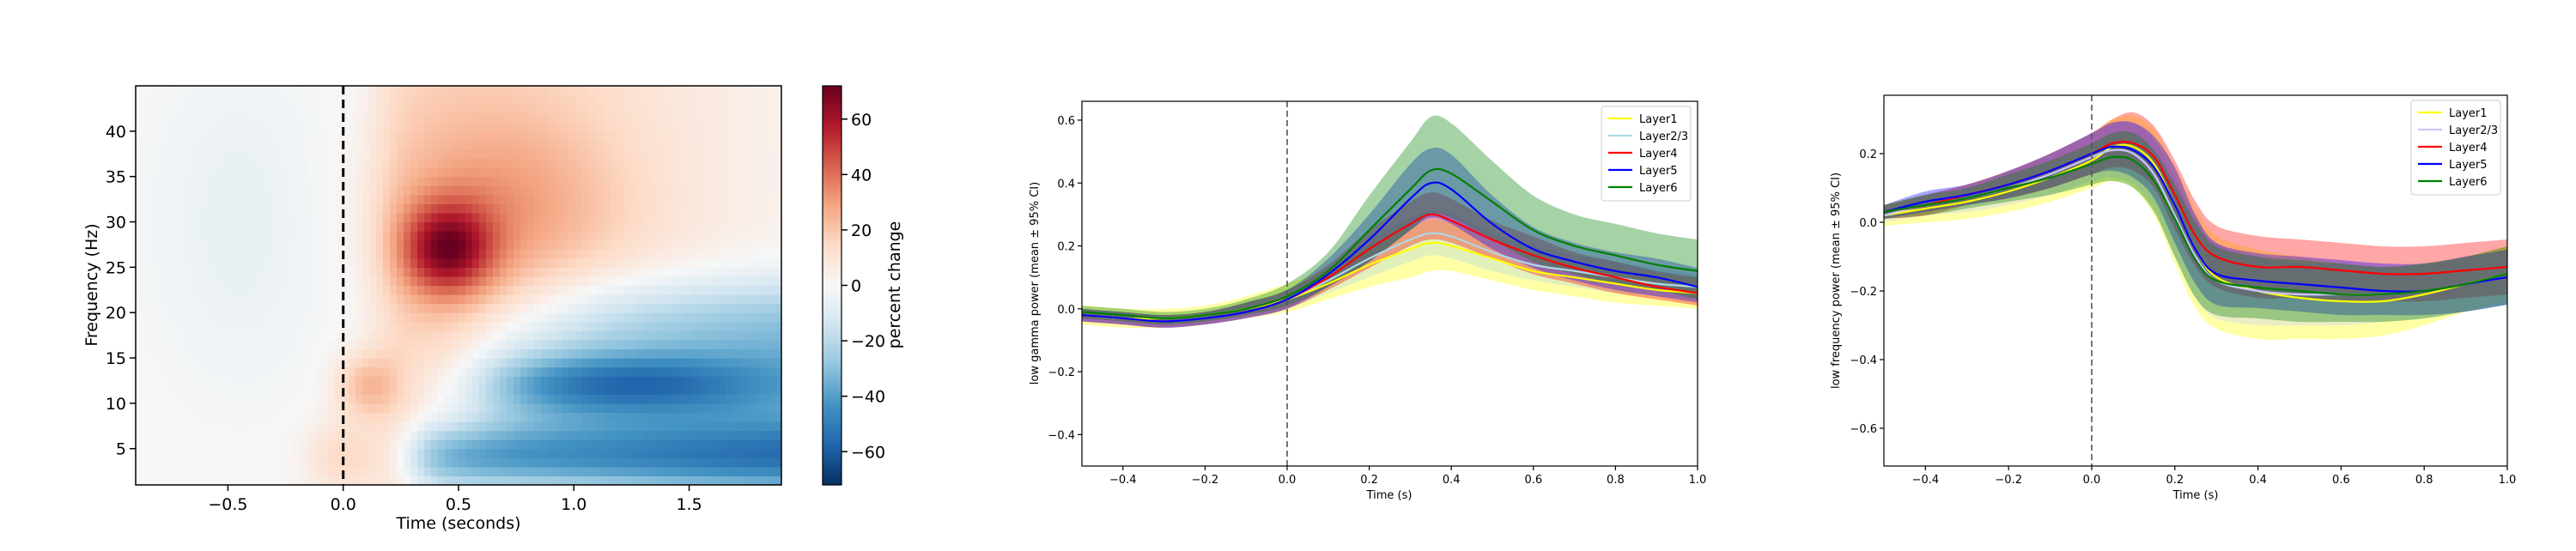 The image size is (2576, 551). I want to click on heatmap-ytick-label: 10, so click(116, 405).